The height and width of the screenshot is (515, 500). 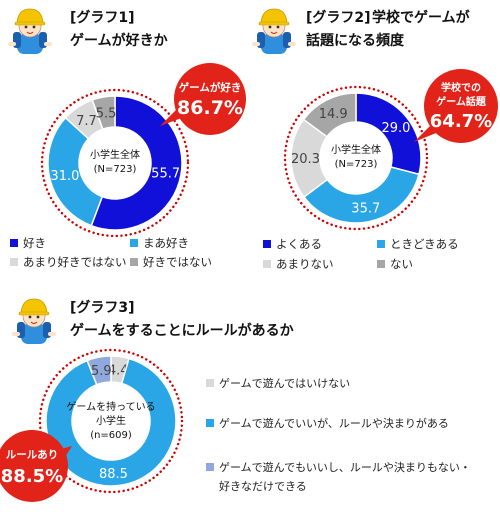 I want to click on legend-label: まあ好き, so click(x=166, y=243).